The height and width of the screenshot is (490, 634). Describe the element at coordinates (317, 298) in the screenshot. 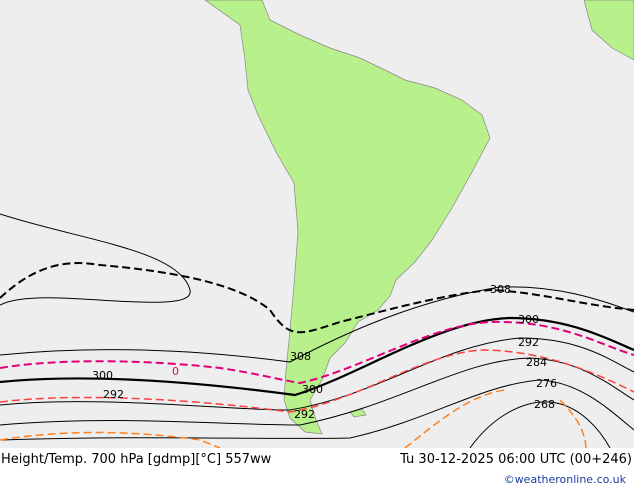

I see `height-contour-308-dashed` at that location.